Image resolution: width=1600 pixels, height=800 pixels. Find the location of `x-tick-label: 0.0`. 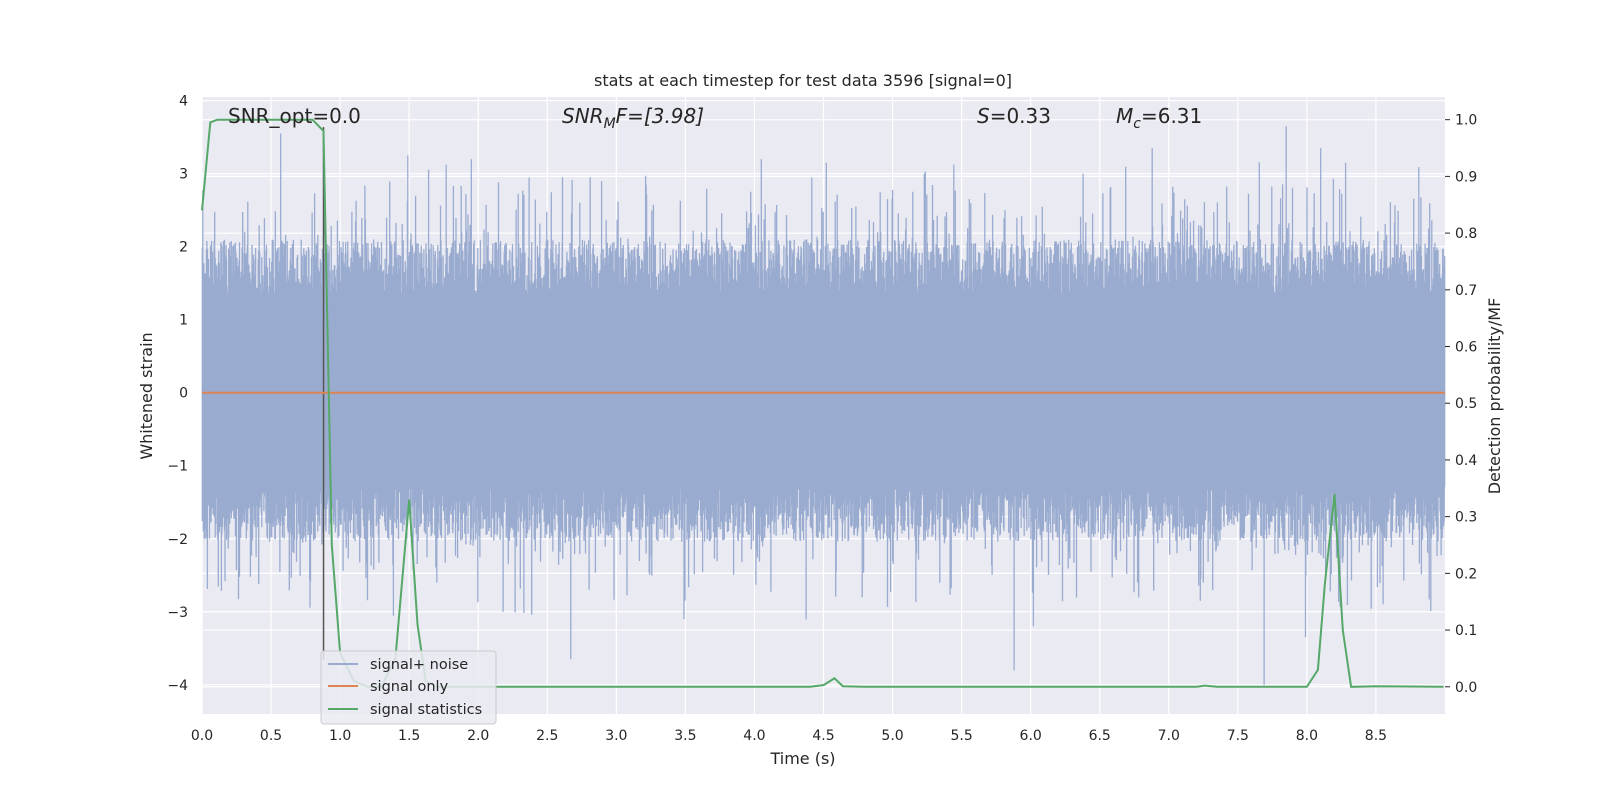

x-tick-label: 0.0 is located at coordinates (202, 736).